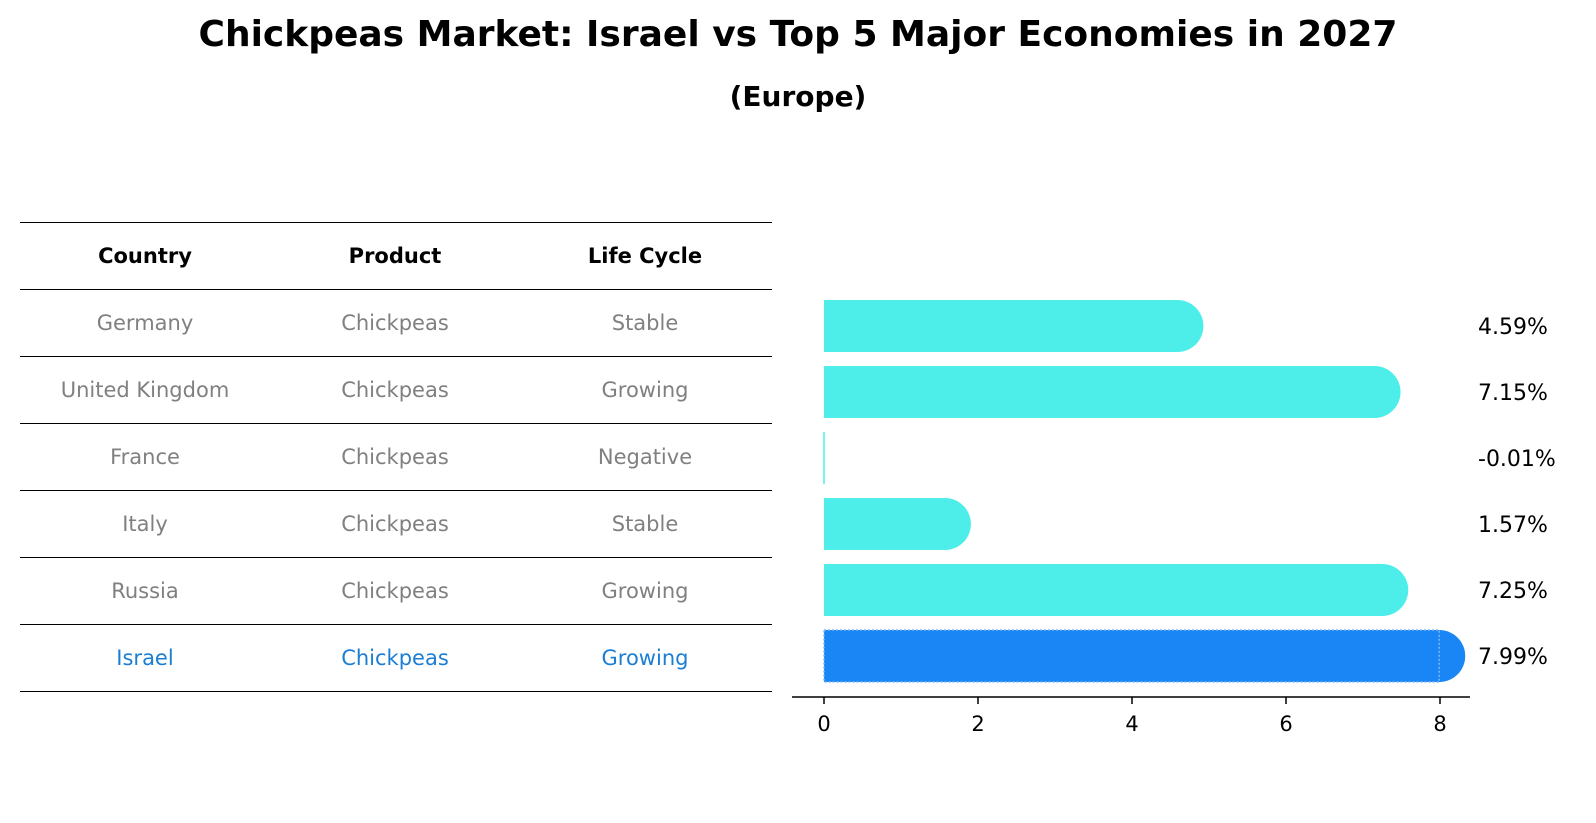 Image resolution: width=1596 pixels, height=823 pixels. I want to click on x-tick-label: 6, so click(1285, 724).